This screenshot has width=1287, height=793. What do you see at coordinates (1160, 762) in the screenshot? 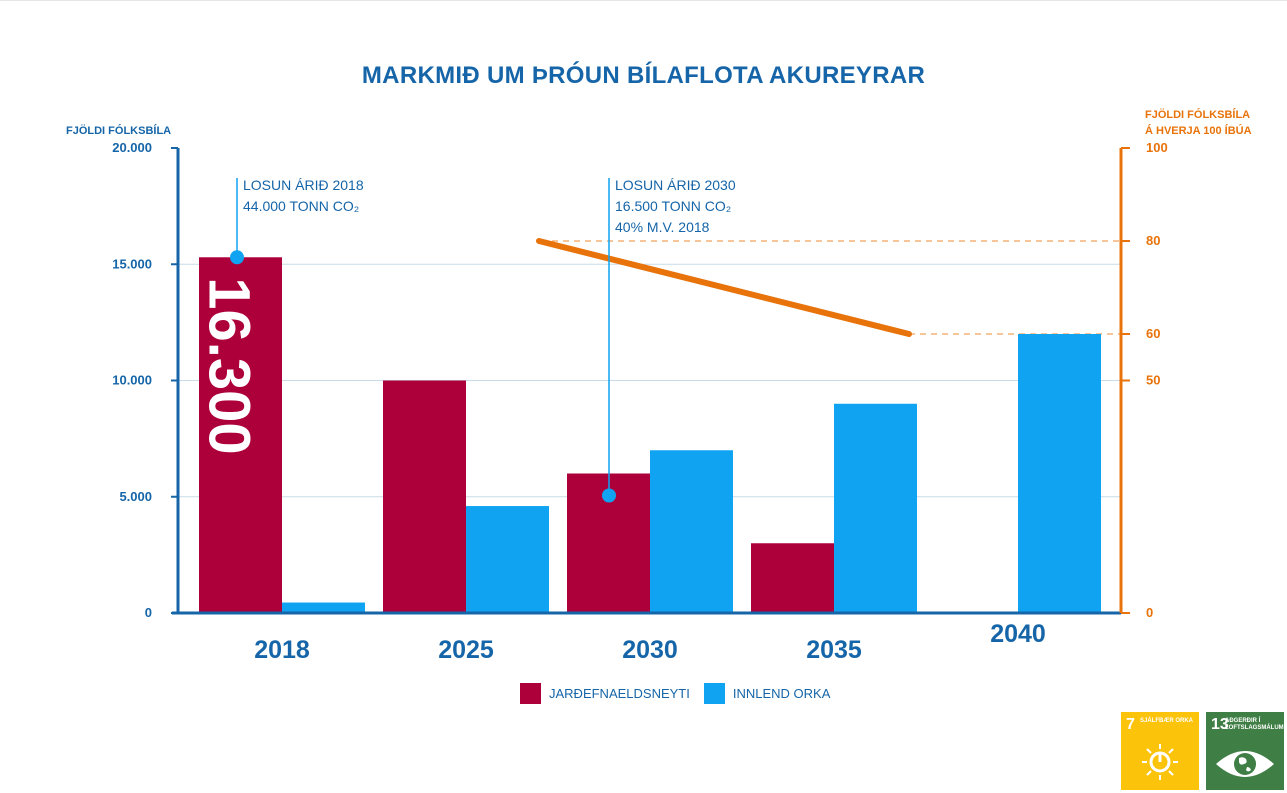
I see `sun-power-icon` at bounding box center [1160, 762].